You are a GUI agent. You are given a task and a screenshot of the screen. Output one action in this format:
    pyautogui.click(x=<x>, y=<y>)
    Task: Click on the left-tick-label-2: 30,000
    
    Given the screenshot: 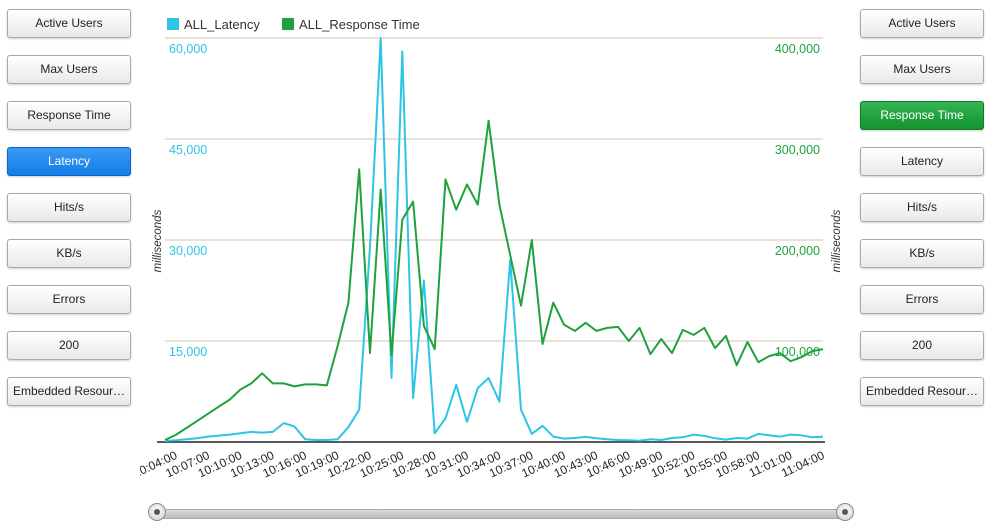 What is the action you would take?
    pyautogui.click(x=188, y=251)
    